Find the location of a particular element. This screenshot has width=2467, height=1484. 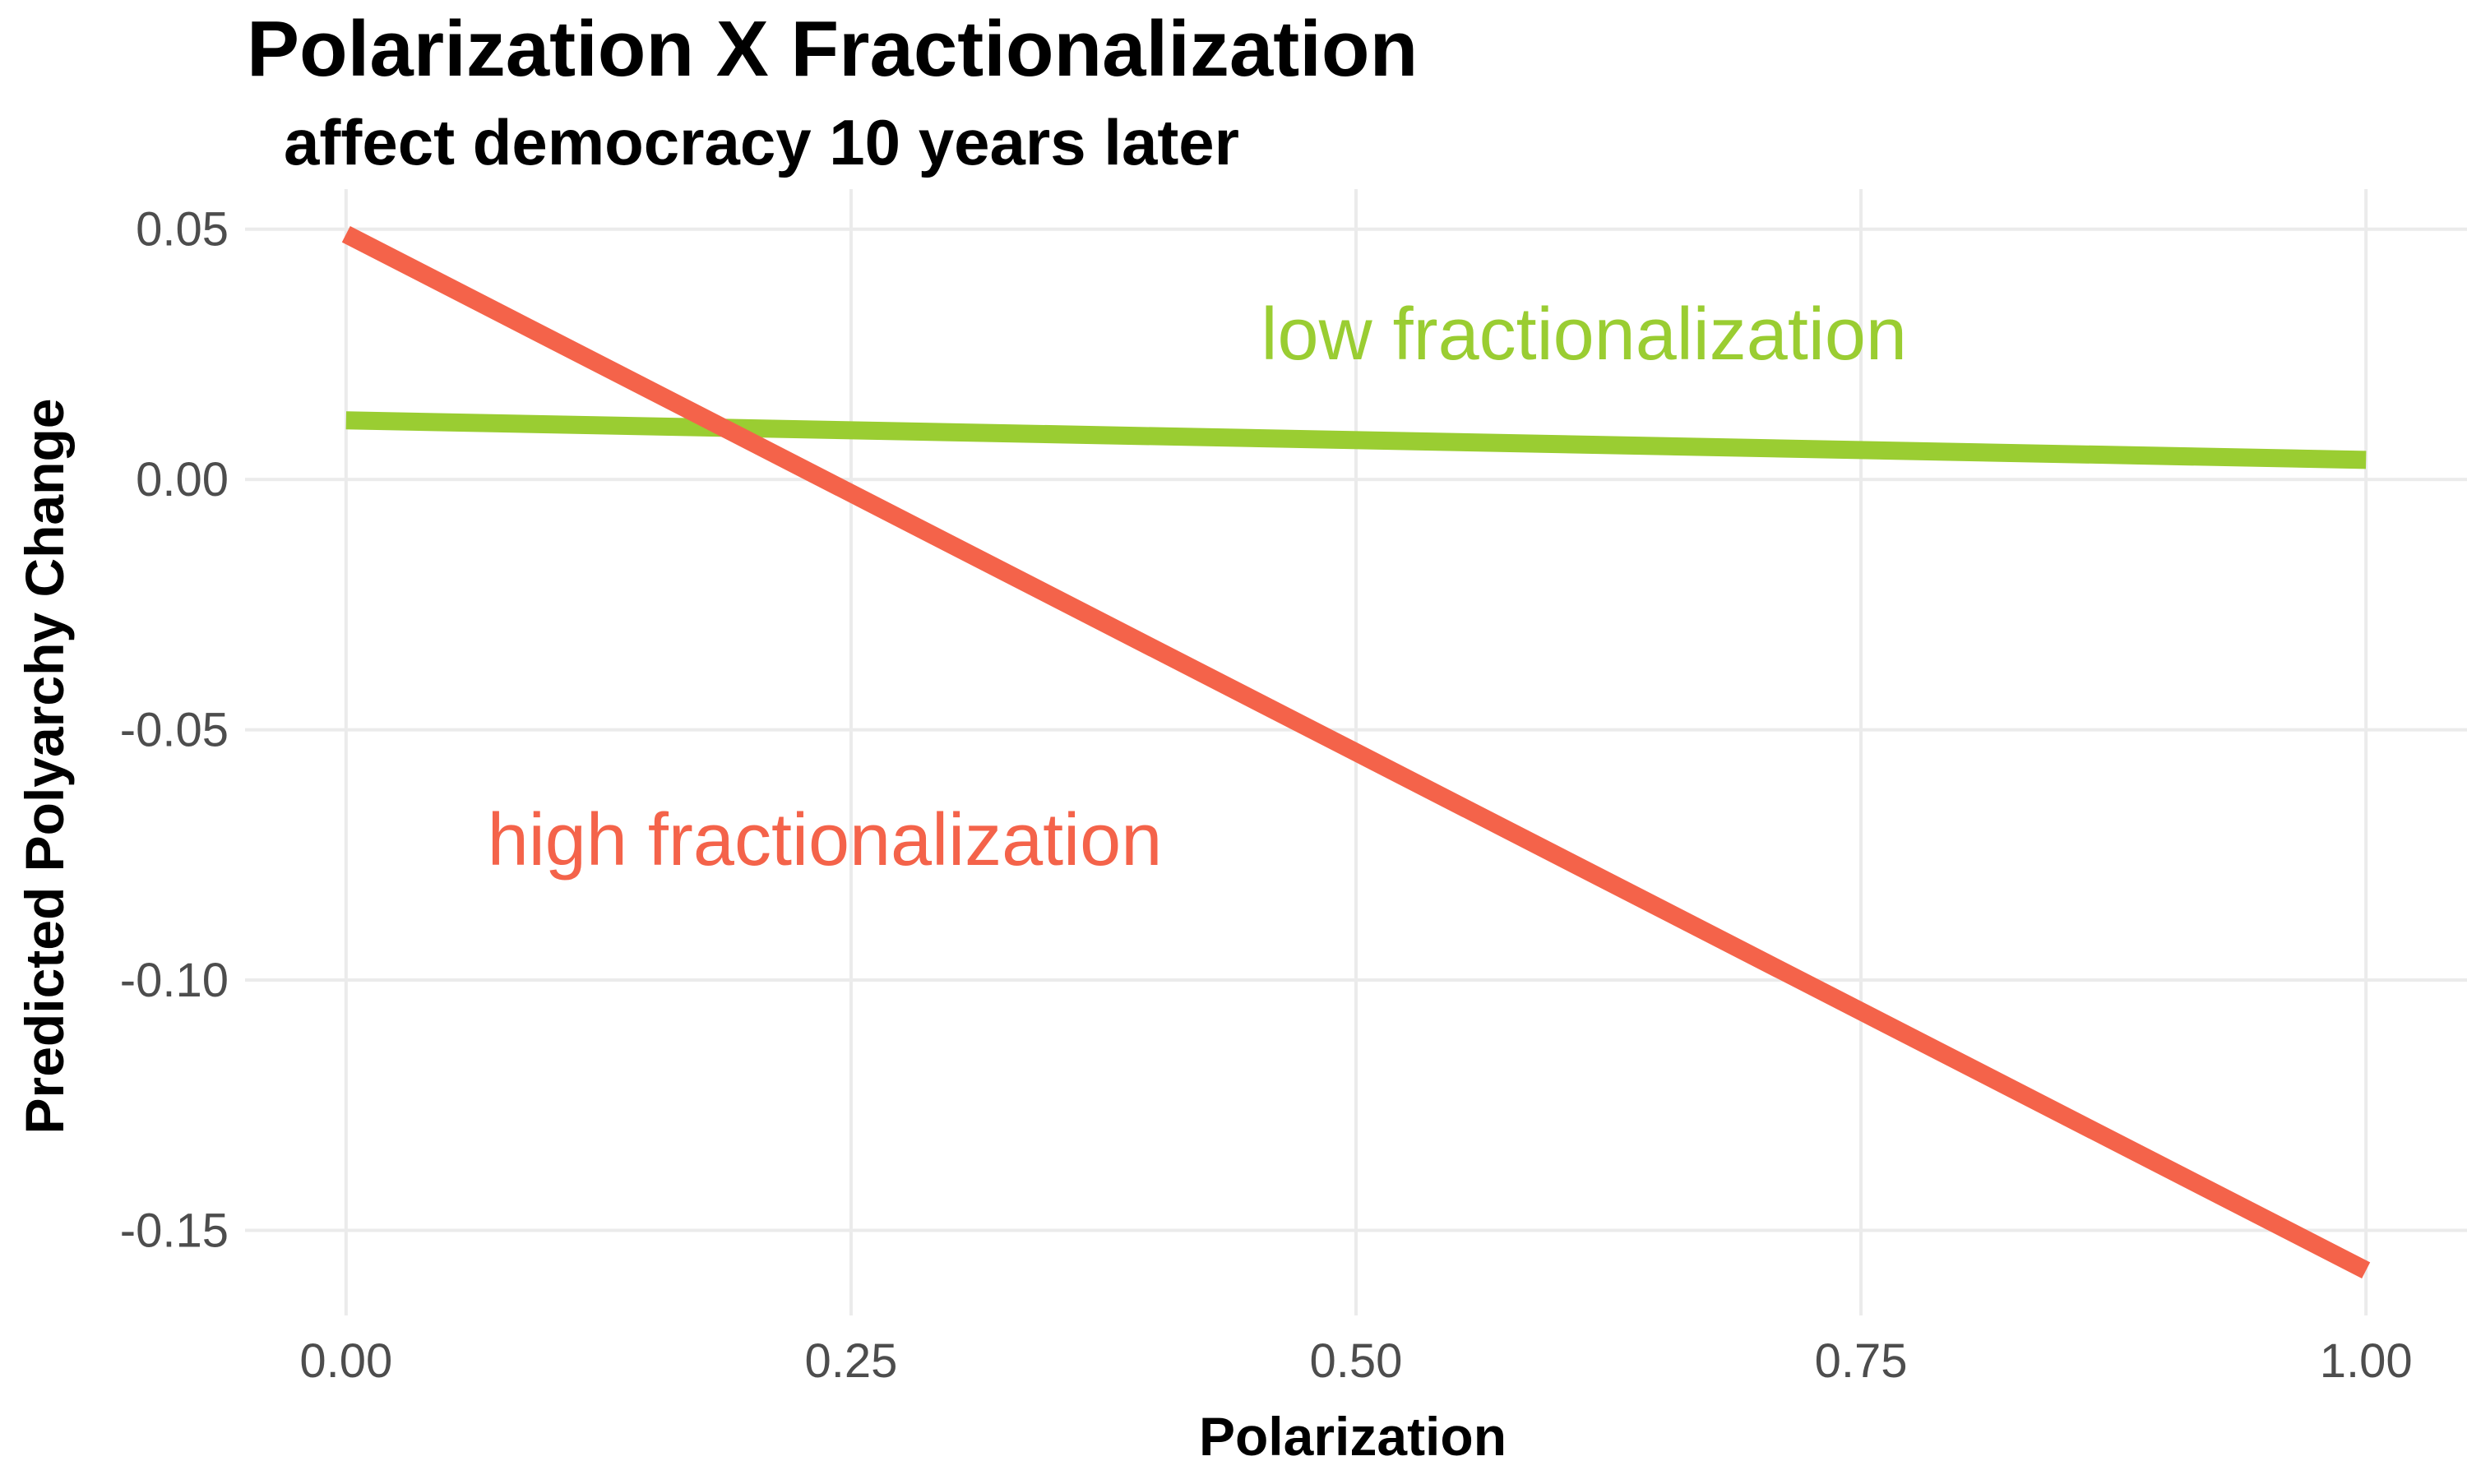

y-tick-label: 0.00 is located at coordinates (183, 480).